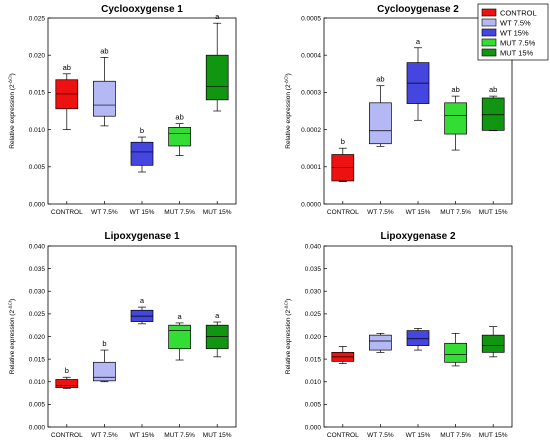  I want to click on y-tick-label: 0.0002, so click(311, 130).